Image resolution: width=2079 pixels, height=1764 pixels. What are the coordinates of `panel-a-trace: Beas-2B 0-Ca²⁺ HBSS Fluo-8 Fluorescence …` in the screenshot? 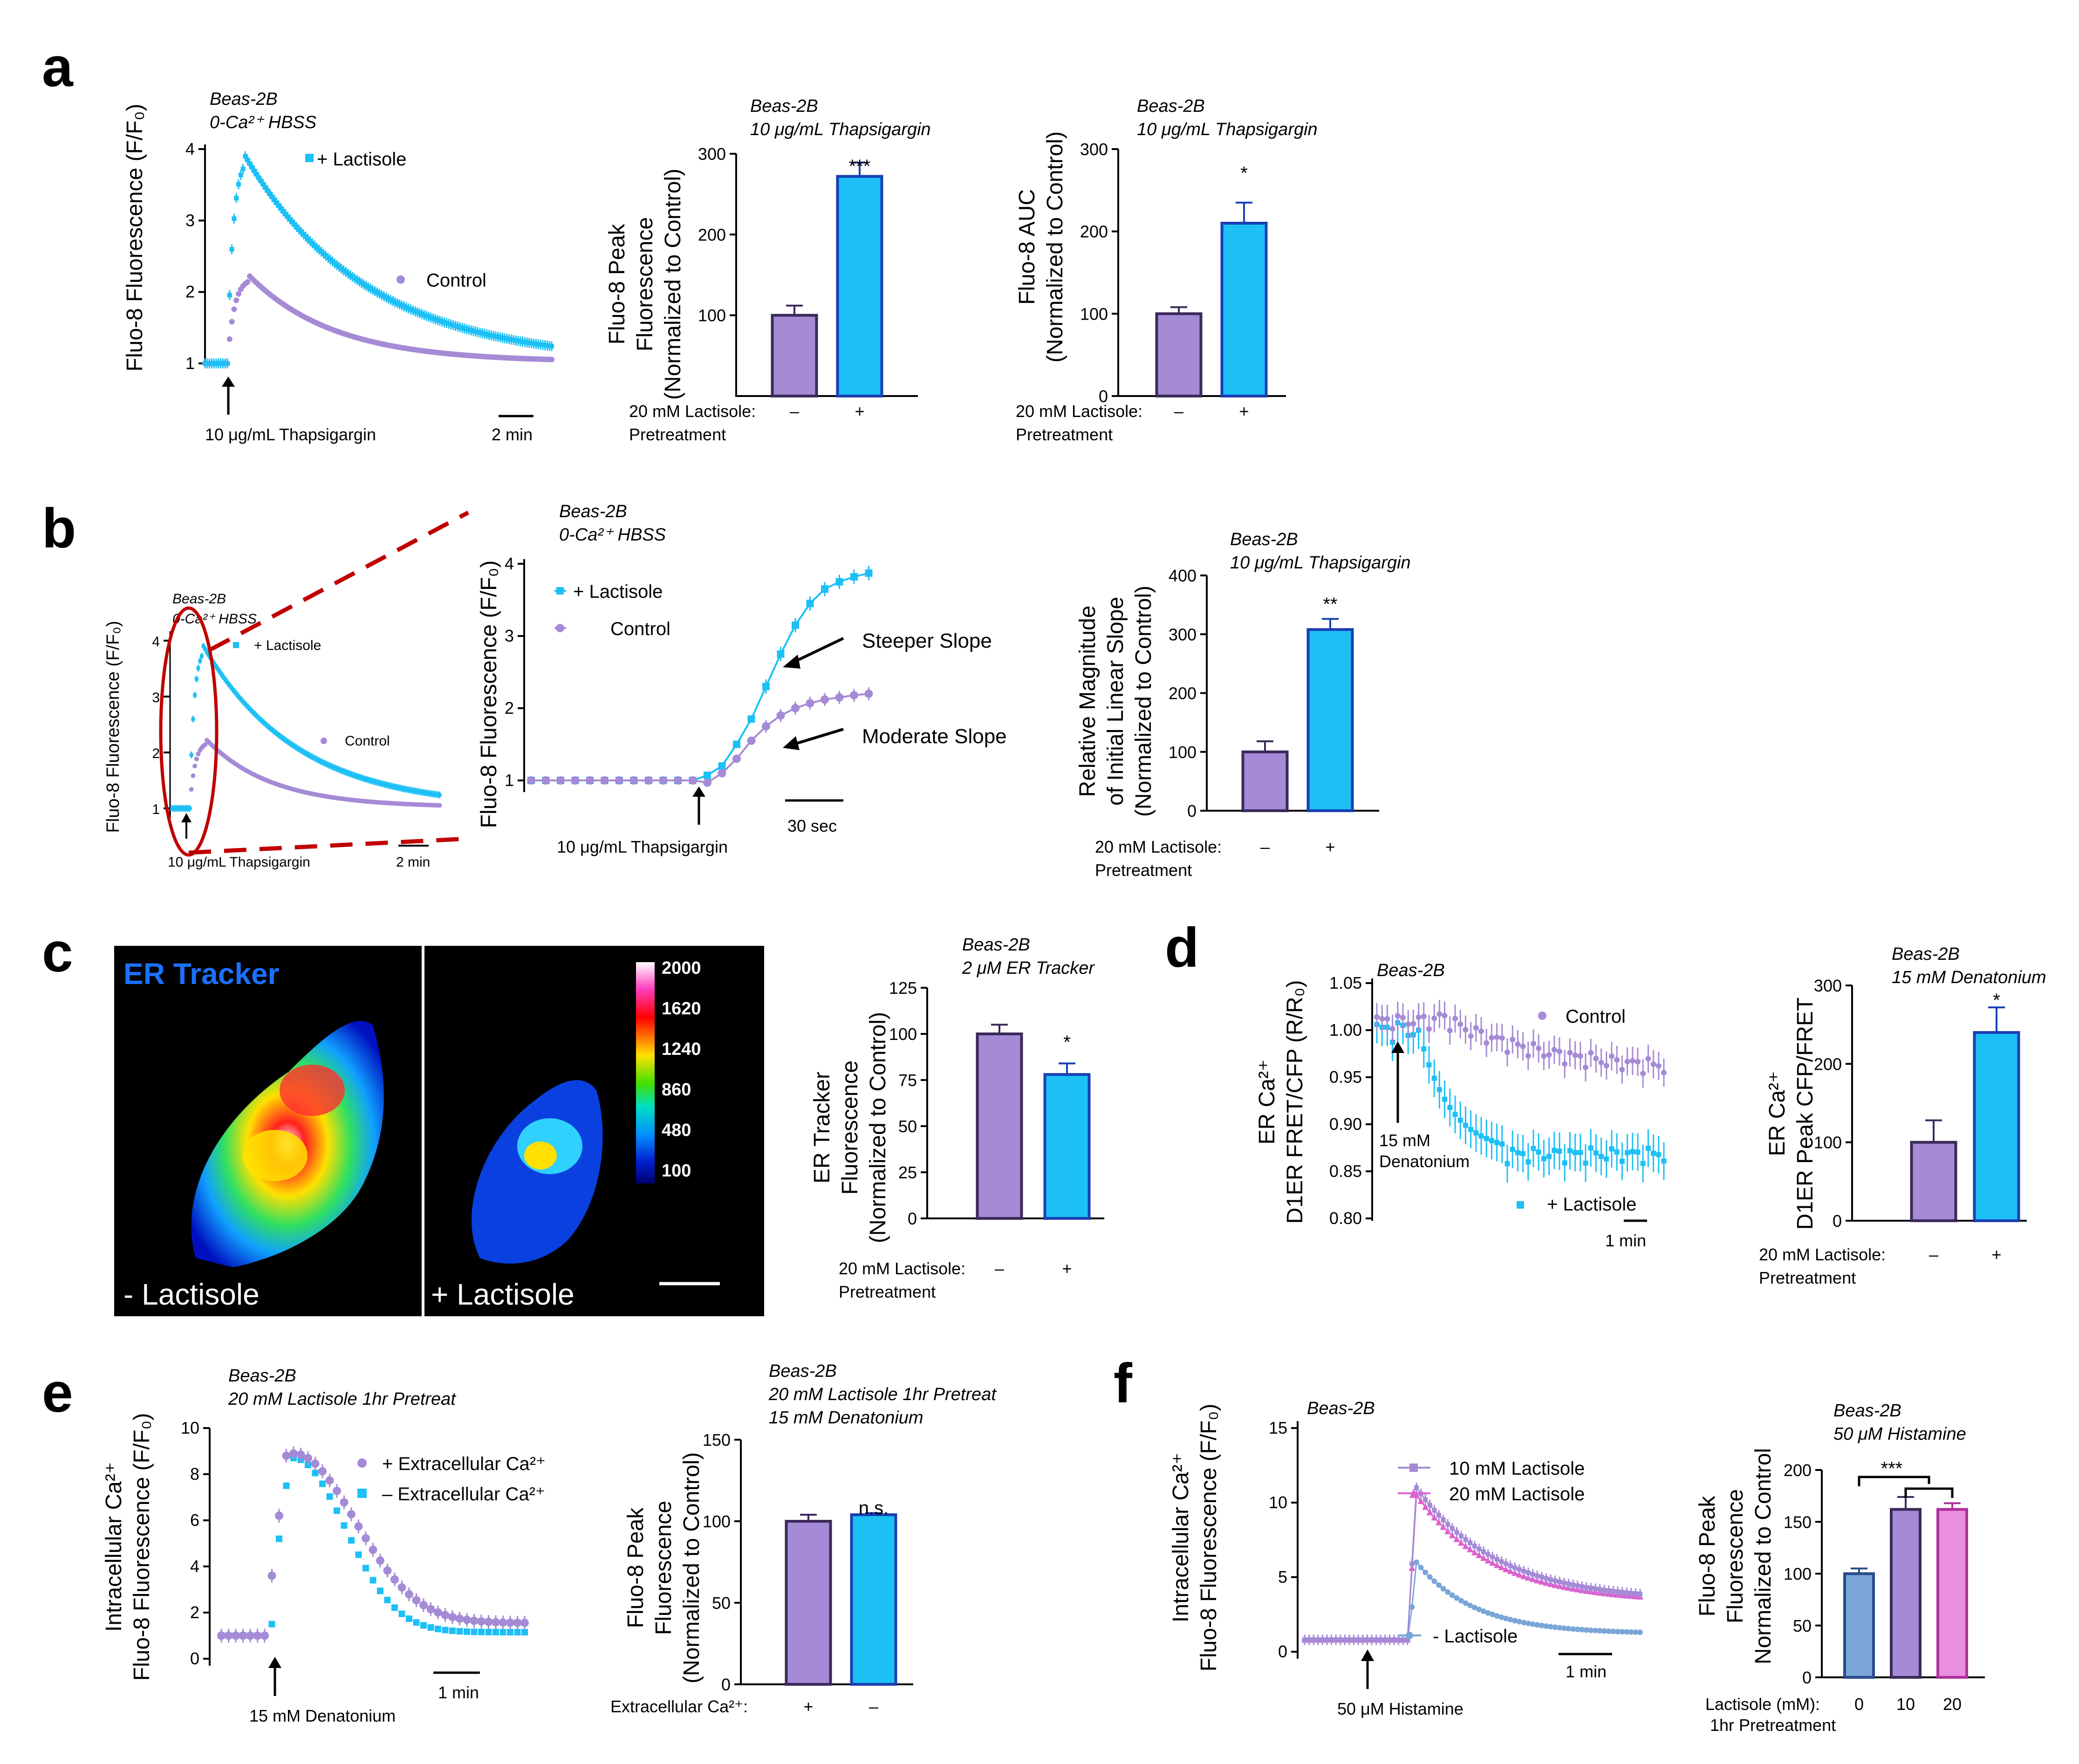 It's located at (338, 267).